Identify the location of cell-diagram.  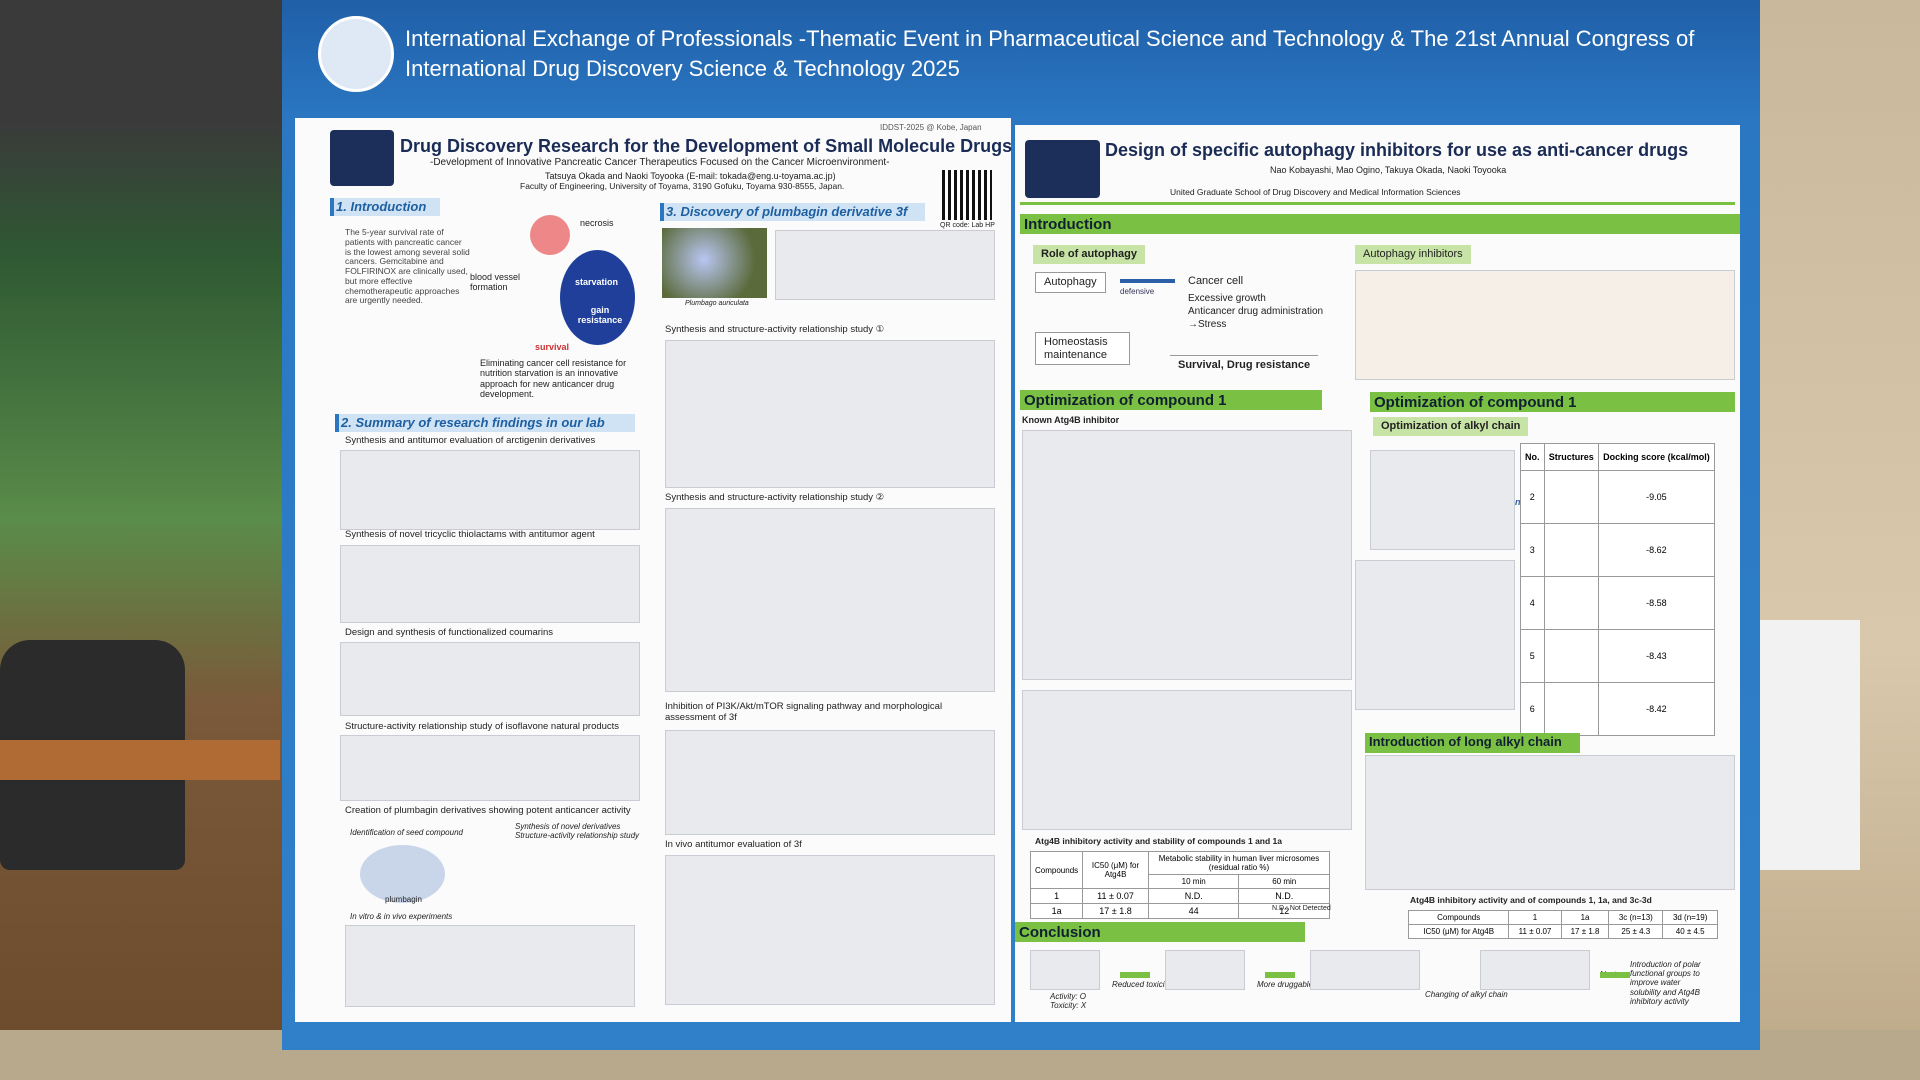
(597, 297).